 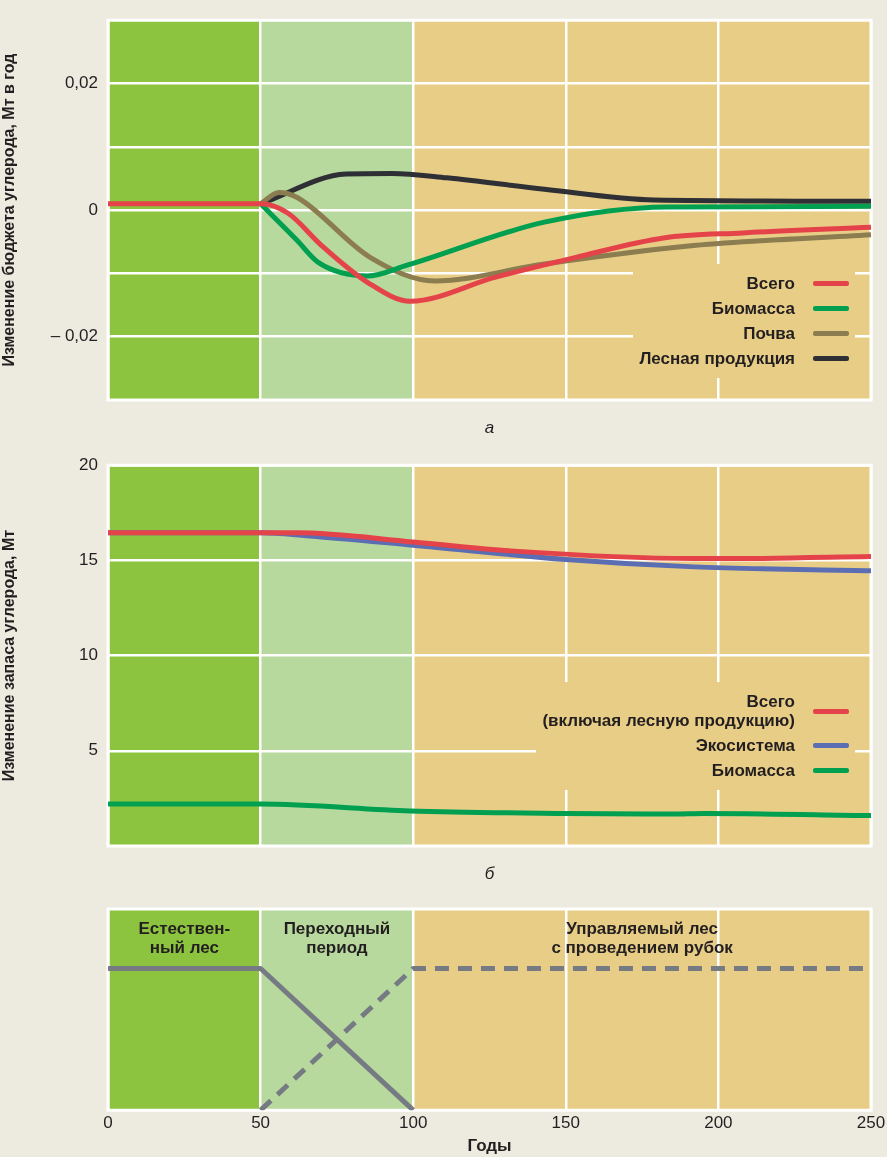 What do you see at coordinates (261, 1123) in the screenshot?
I see `x-tick-label: 50` at bounding box center [261, 1123].